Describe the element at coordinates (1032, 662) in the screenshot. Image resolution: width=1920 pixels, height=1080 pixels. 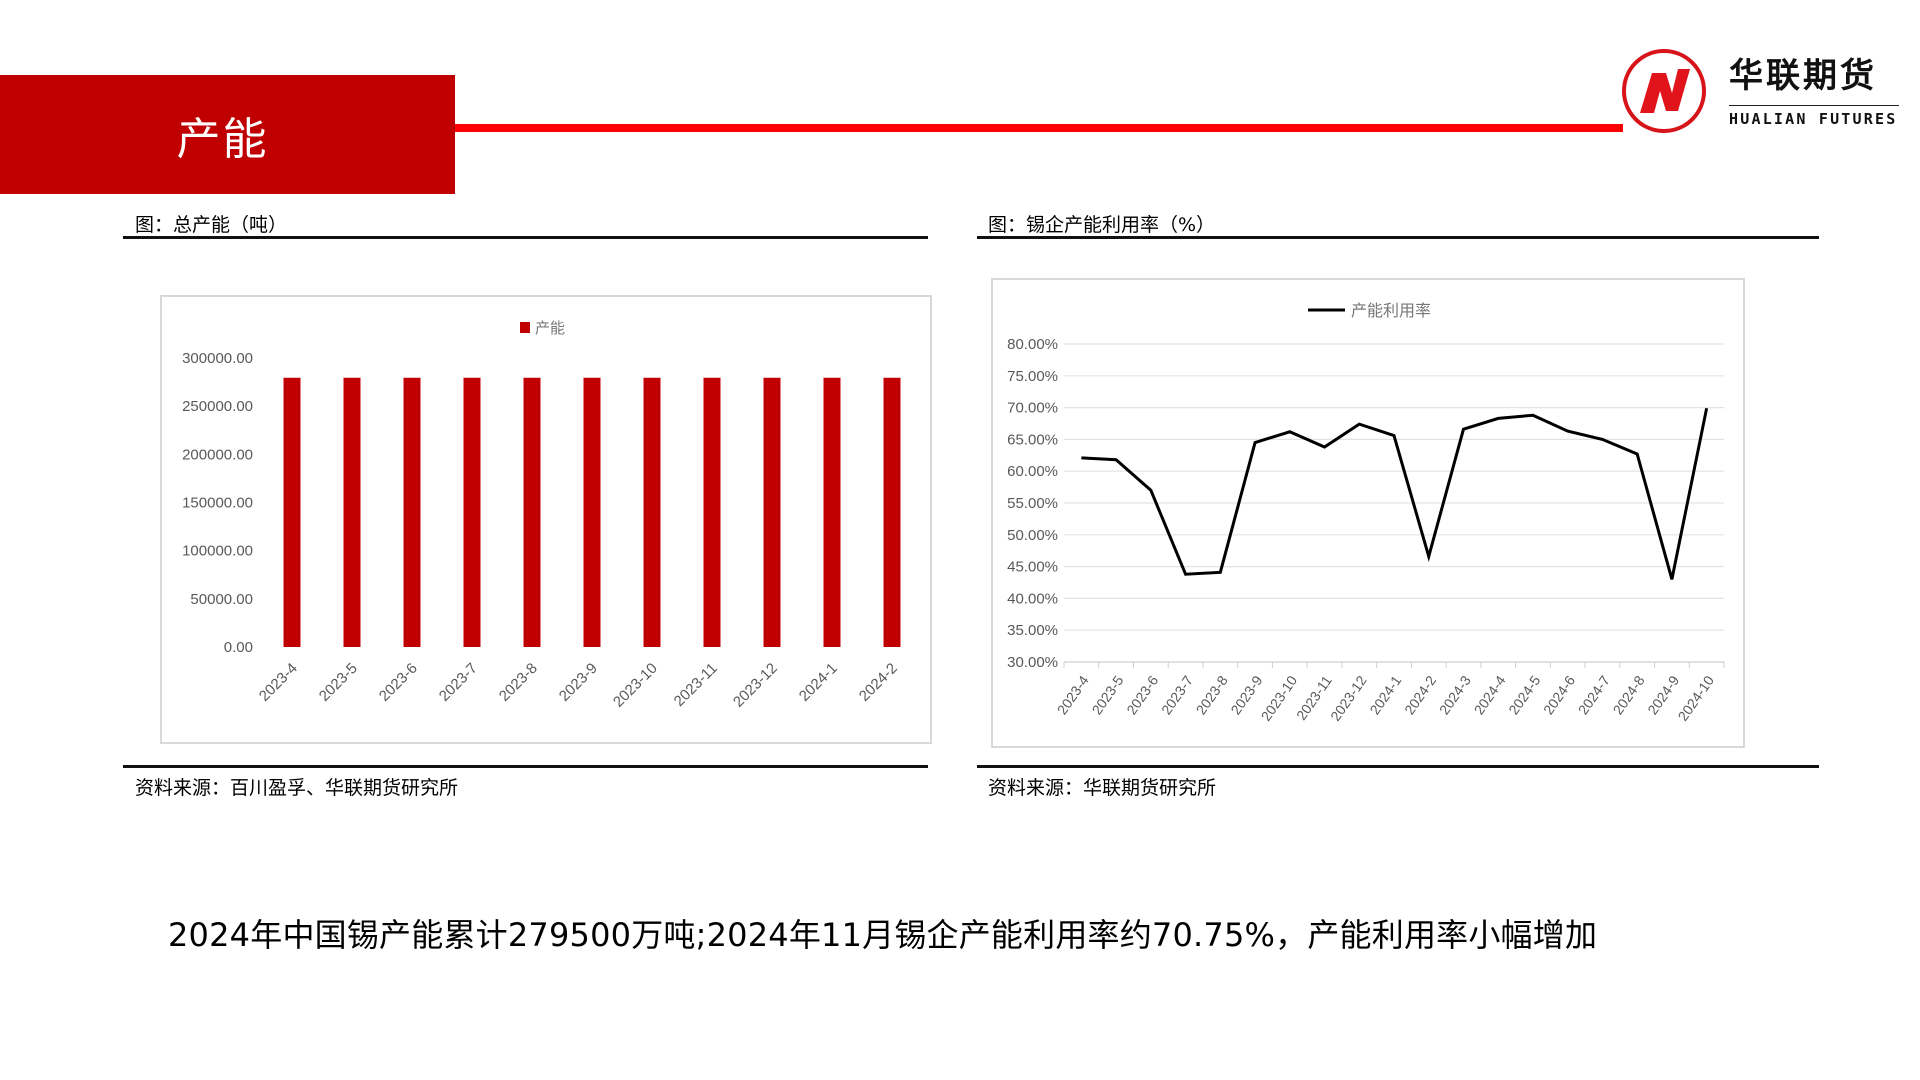
I see `y-tick-label: 30.00%` at that location.